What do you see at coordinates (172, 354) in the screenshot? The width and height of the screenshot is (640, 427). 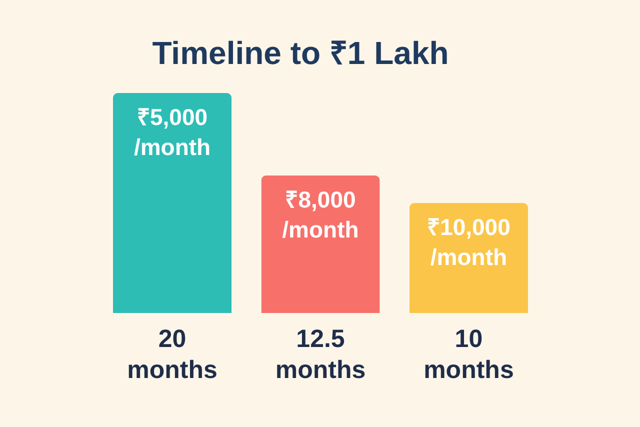 I see `data-label: 20 months` at bounding box center [172, 354].